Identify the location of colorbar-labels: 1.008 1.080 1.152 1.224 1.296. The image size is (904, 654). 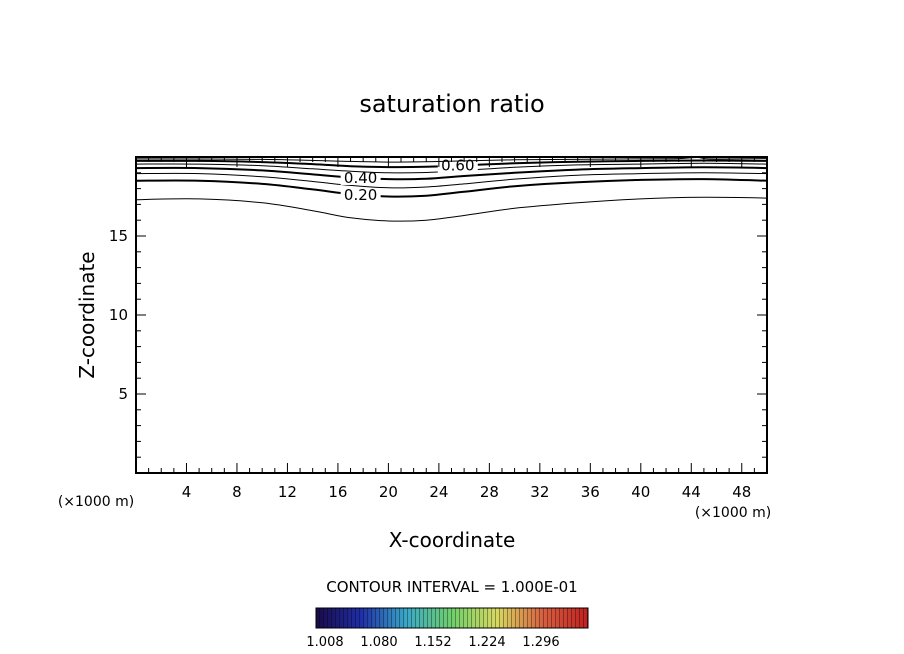
(432, 642).